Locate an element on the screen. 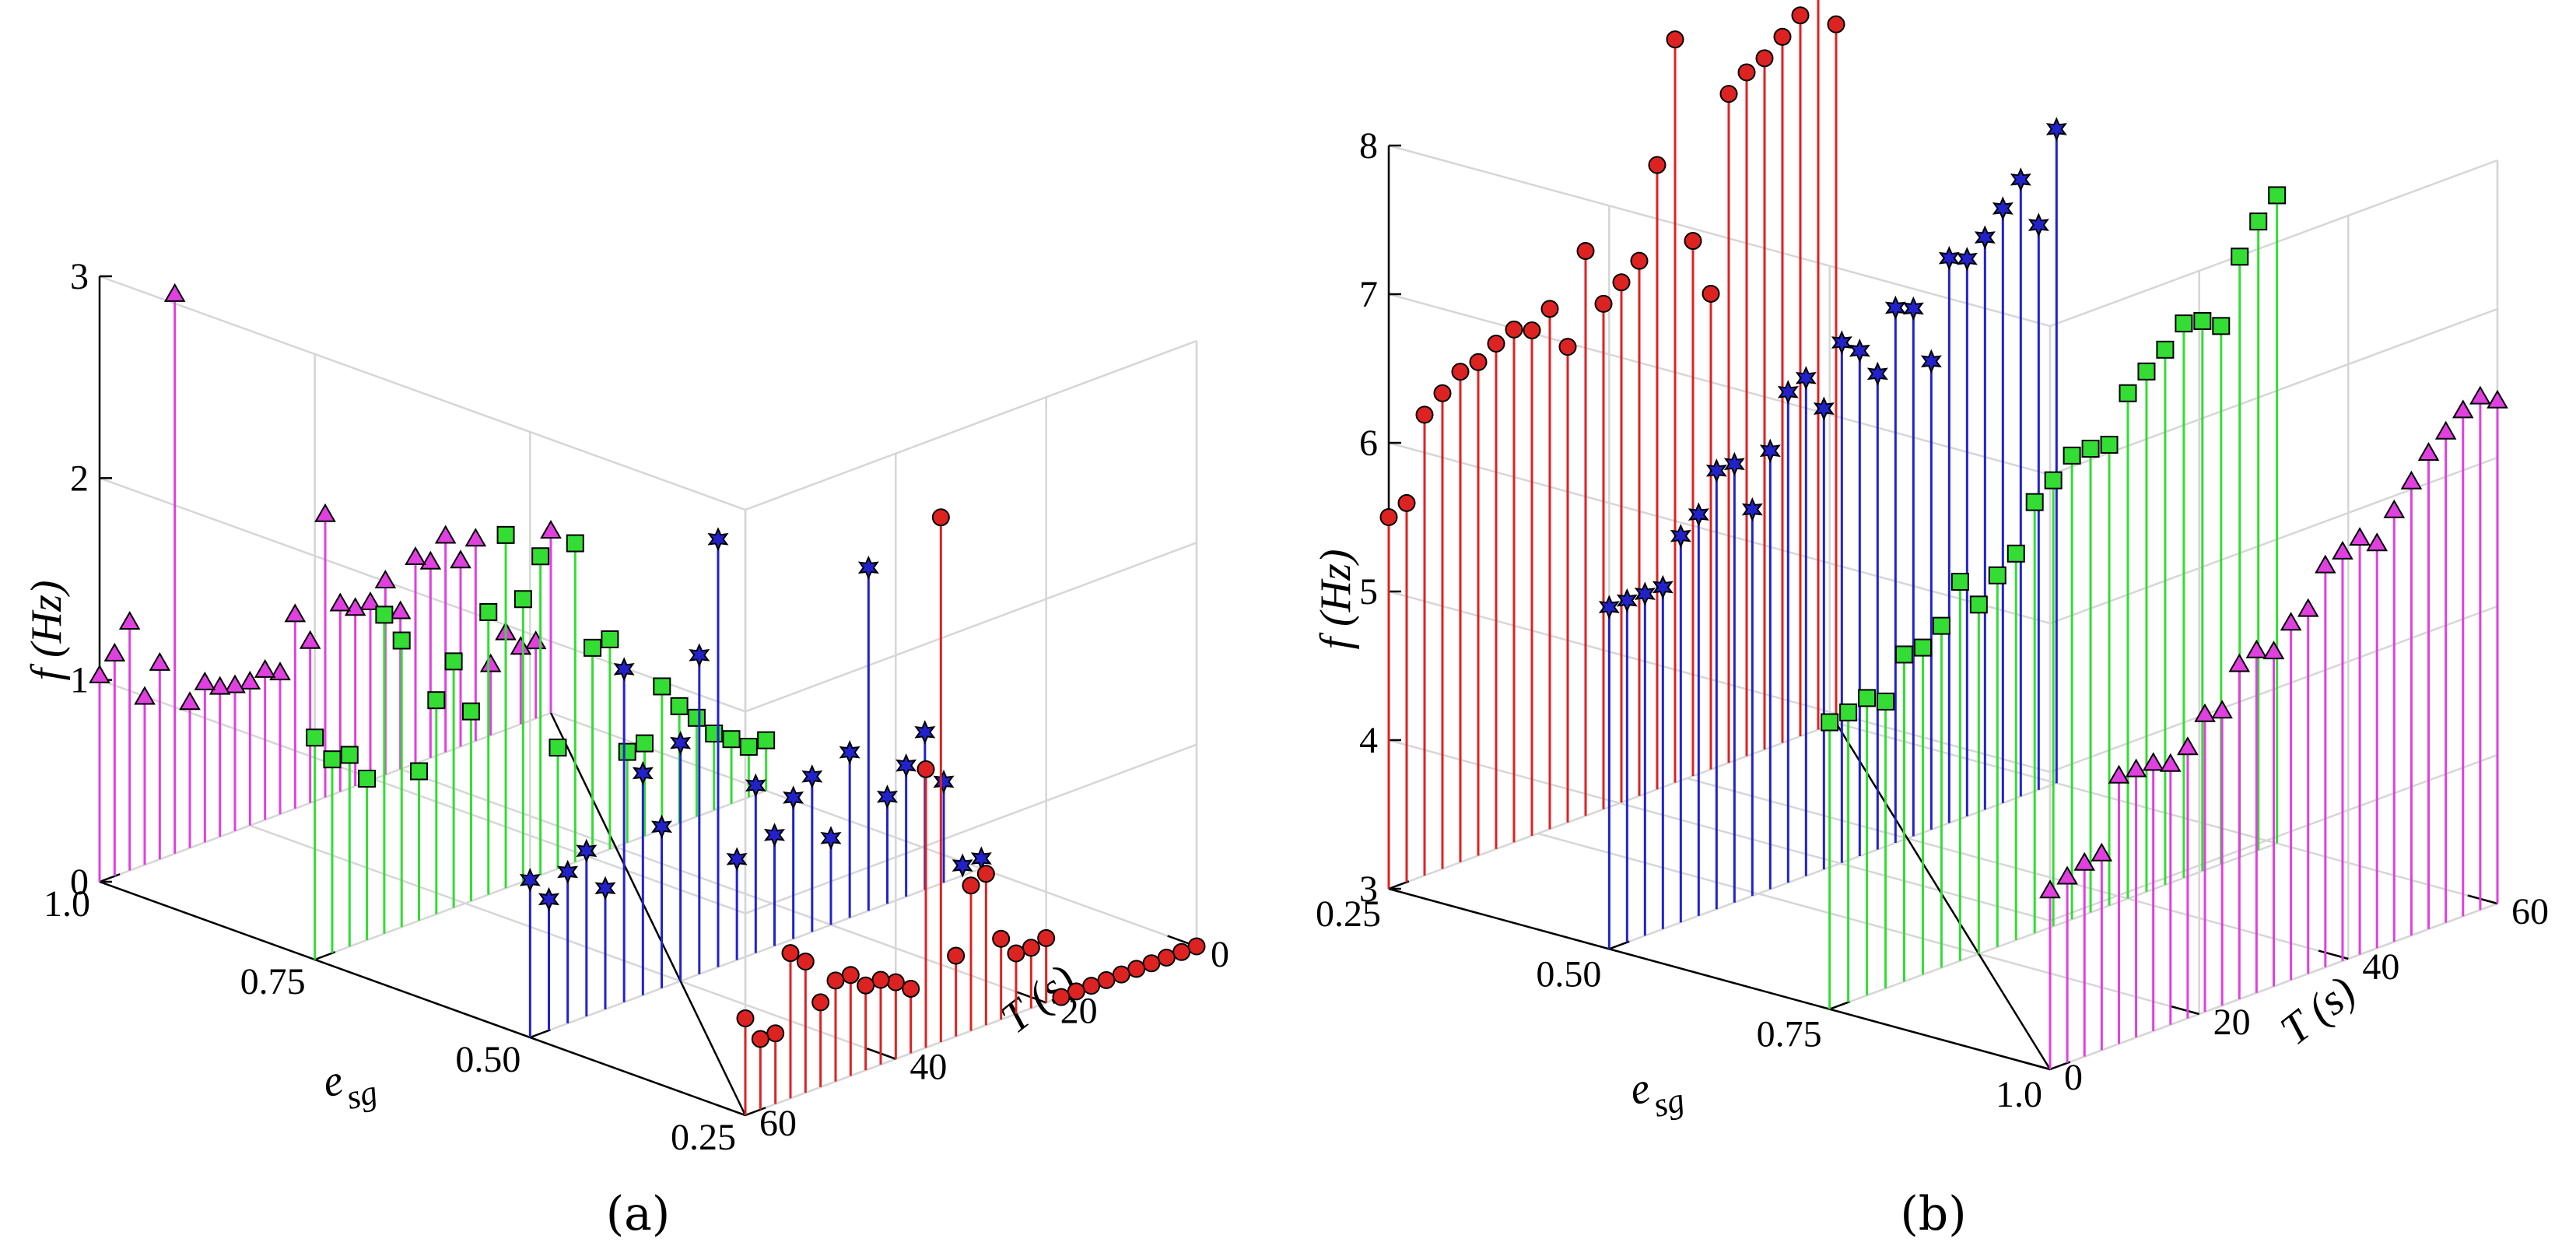 The image size is (2576, 1253). esg-tick-label: 0.25 is located at coordinates (1348, 914).